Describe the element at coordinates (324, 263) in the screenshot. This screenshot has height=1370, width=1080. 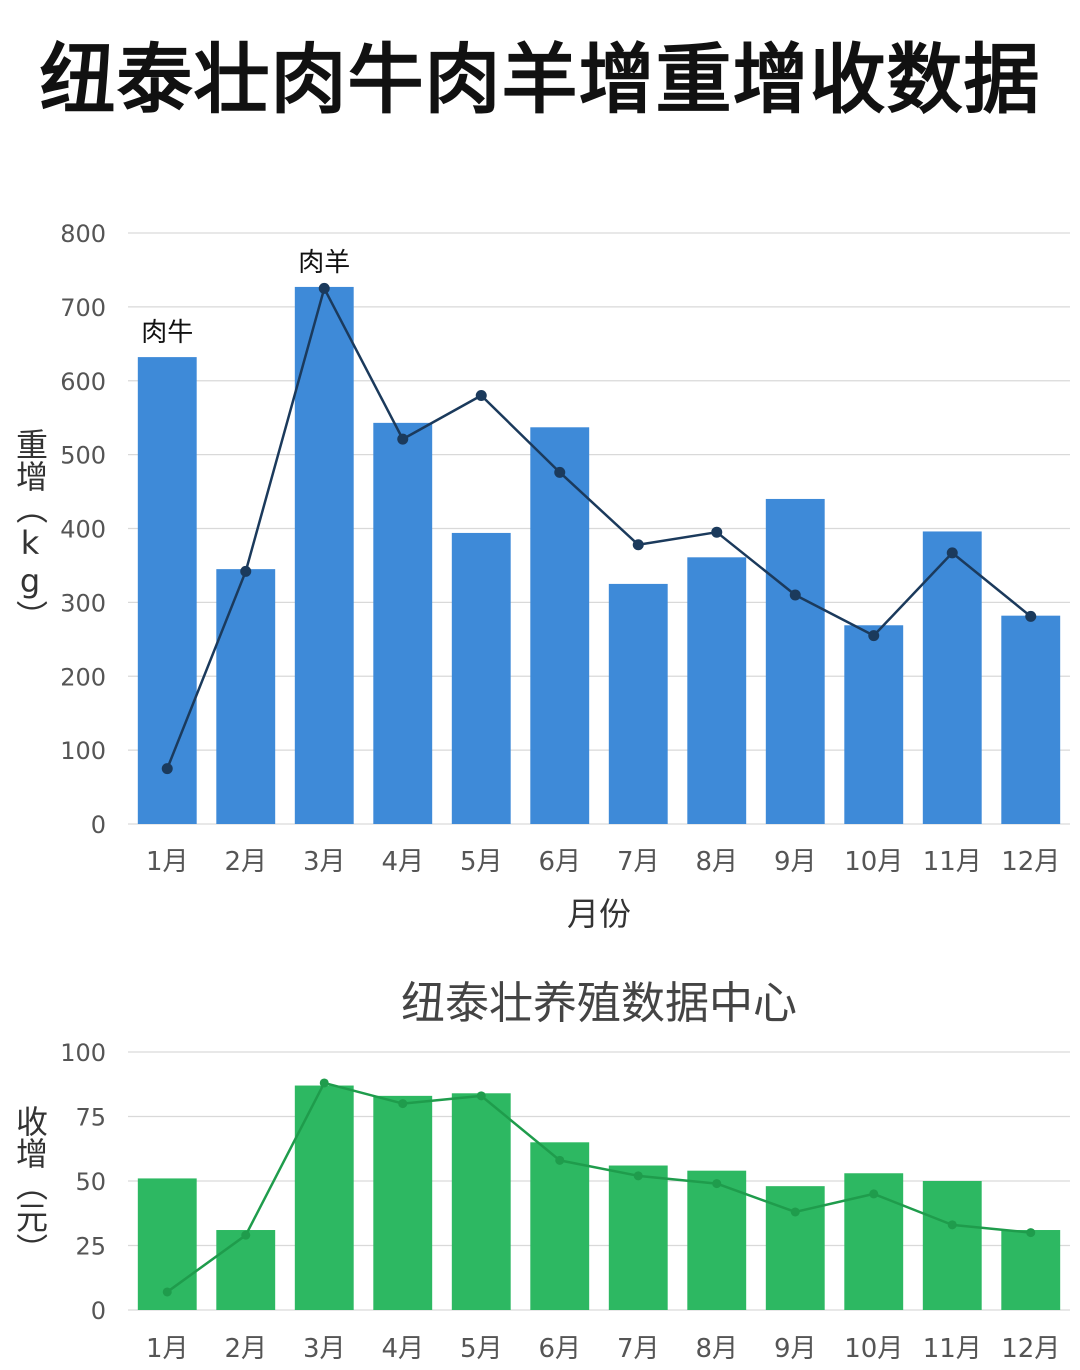
I see `chart1-annotation: 肉羊` at that location.